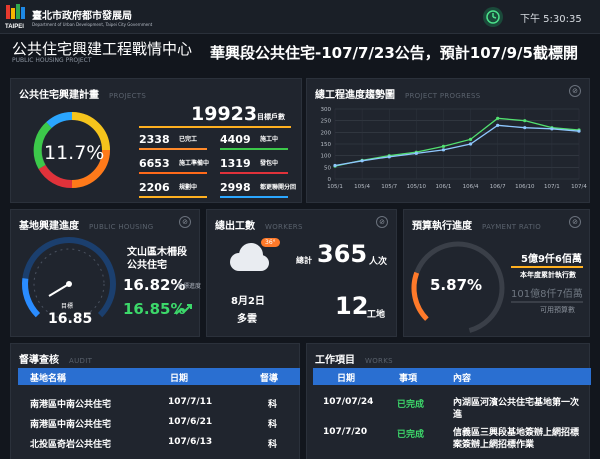 The image size is (600, 459). What do you see at coordinates (411, 435) in the screenshot?
I see `cell-status: 已完成` at bounding box center [411, 435].